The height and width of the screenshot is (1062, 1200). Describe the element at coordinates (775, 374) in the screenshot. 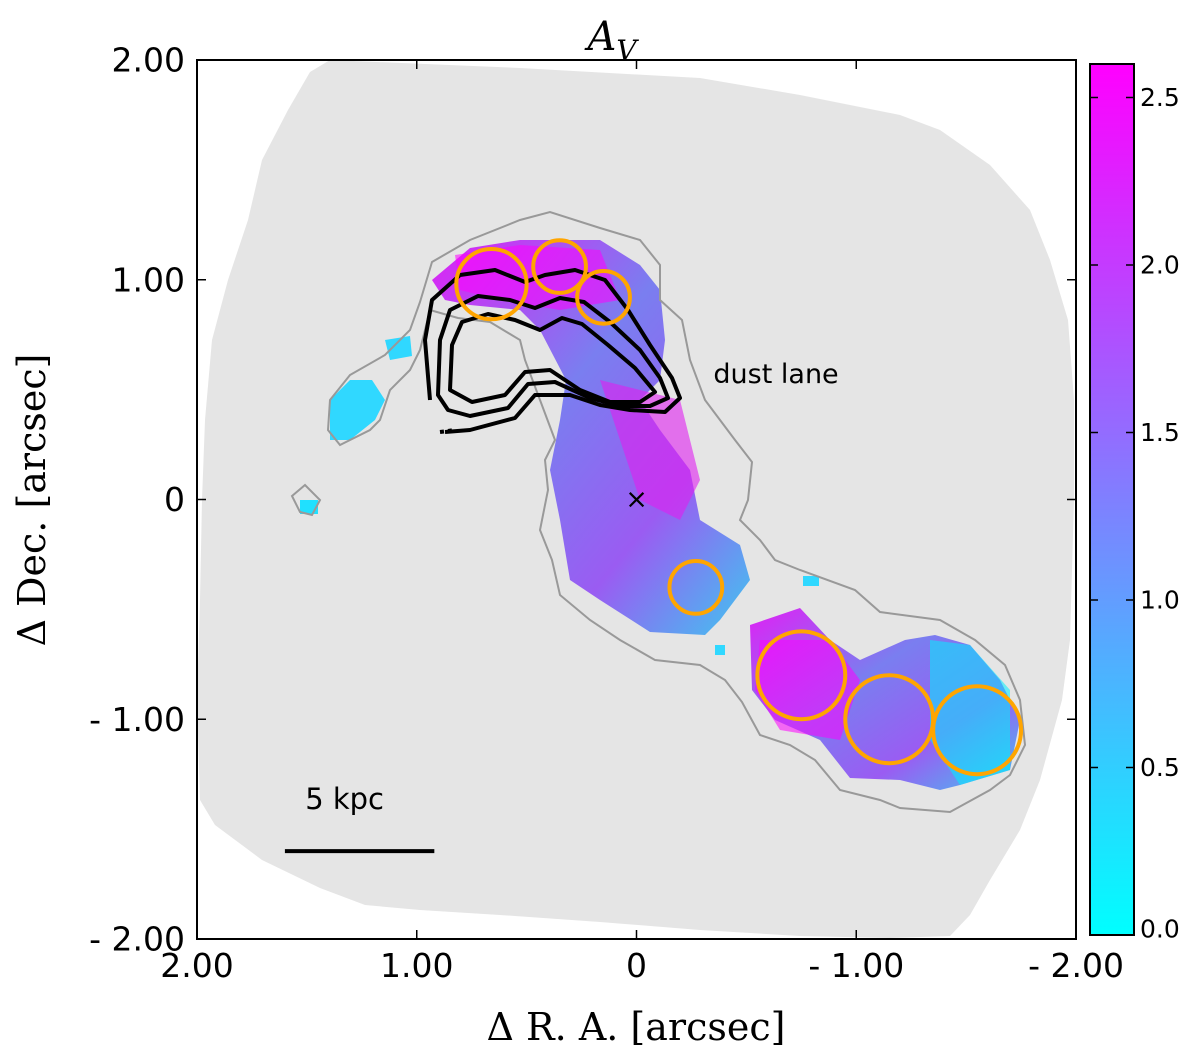

I see `dust-lane-annotation: dust lane` at that location.